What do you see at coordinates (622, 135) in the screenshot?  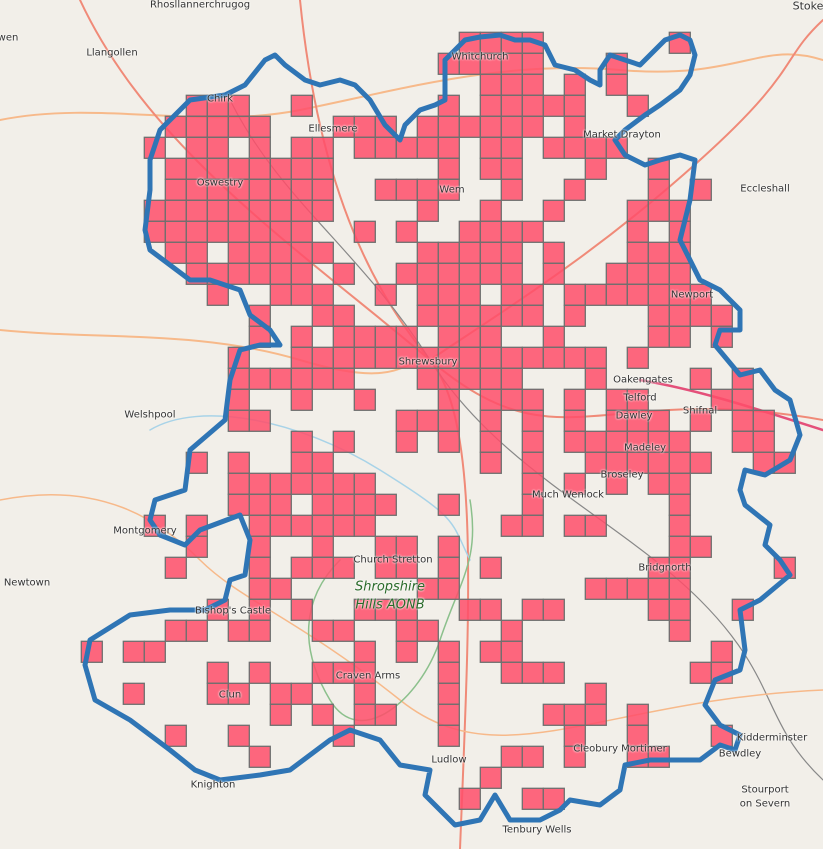 I see `place-label: Market Drayton` at bounding box center [622, 135].